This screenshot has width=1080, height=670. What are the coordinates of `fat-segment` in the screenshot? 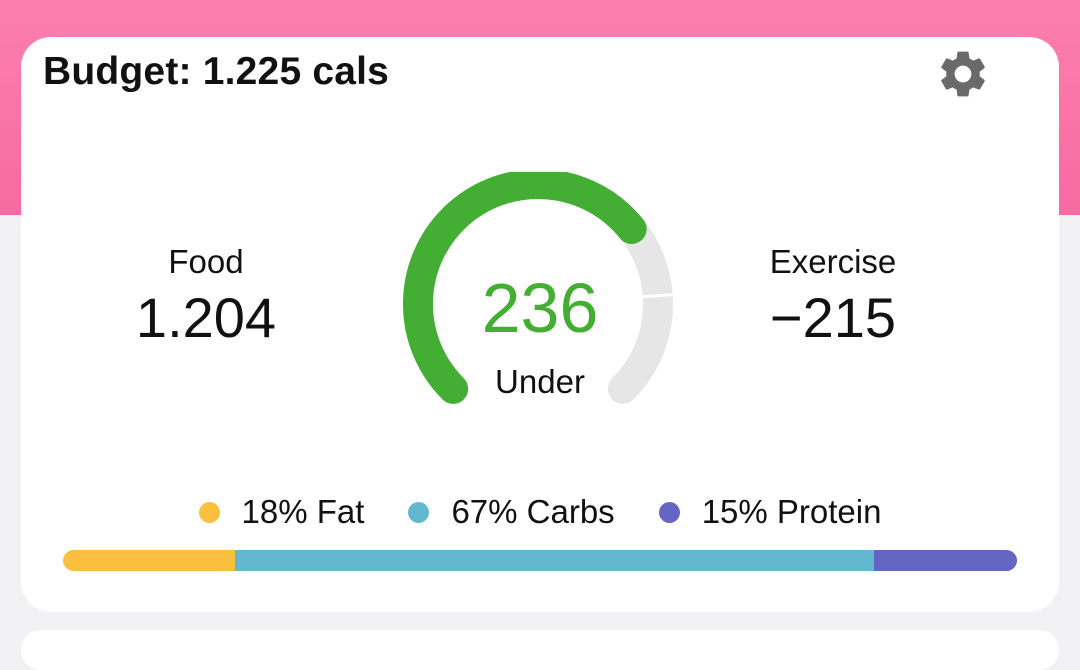 It's located at (149, 560).